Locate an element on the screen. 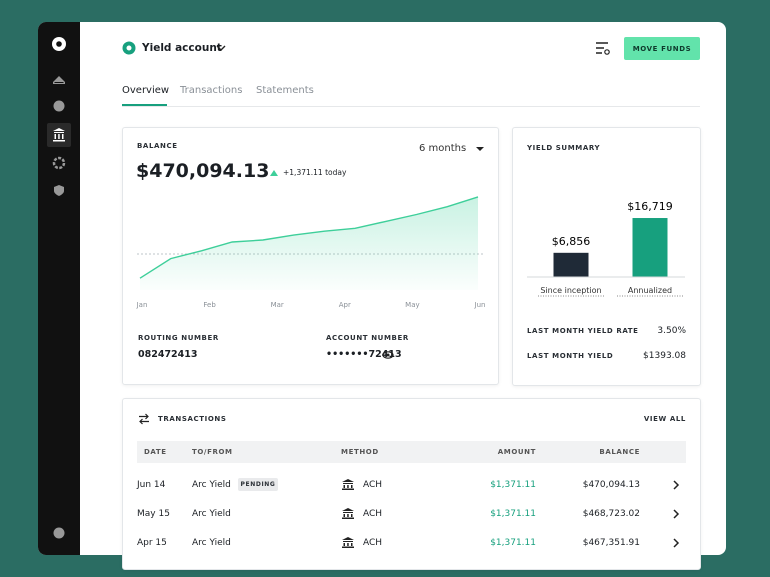 This screenshot has height=577, width=770. table-header is located at coordinates (411, 452).